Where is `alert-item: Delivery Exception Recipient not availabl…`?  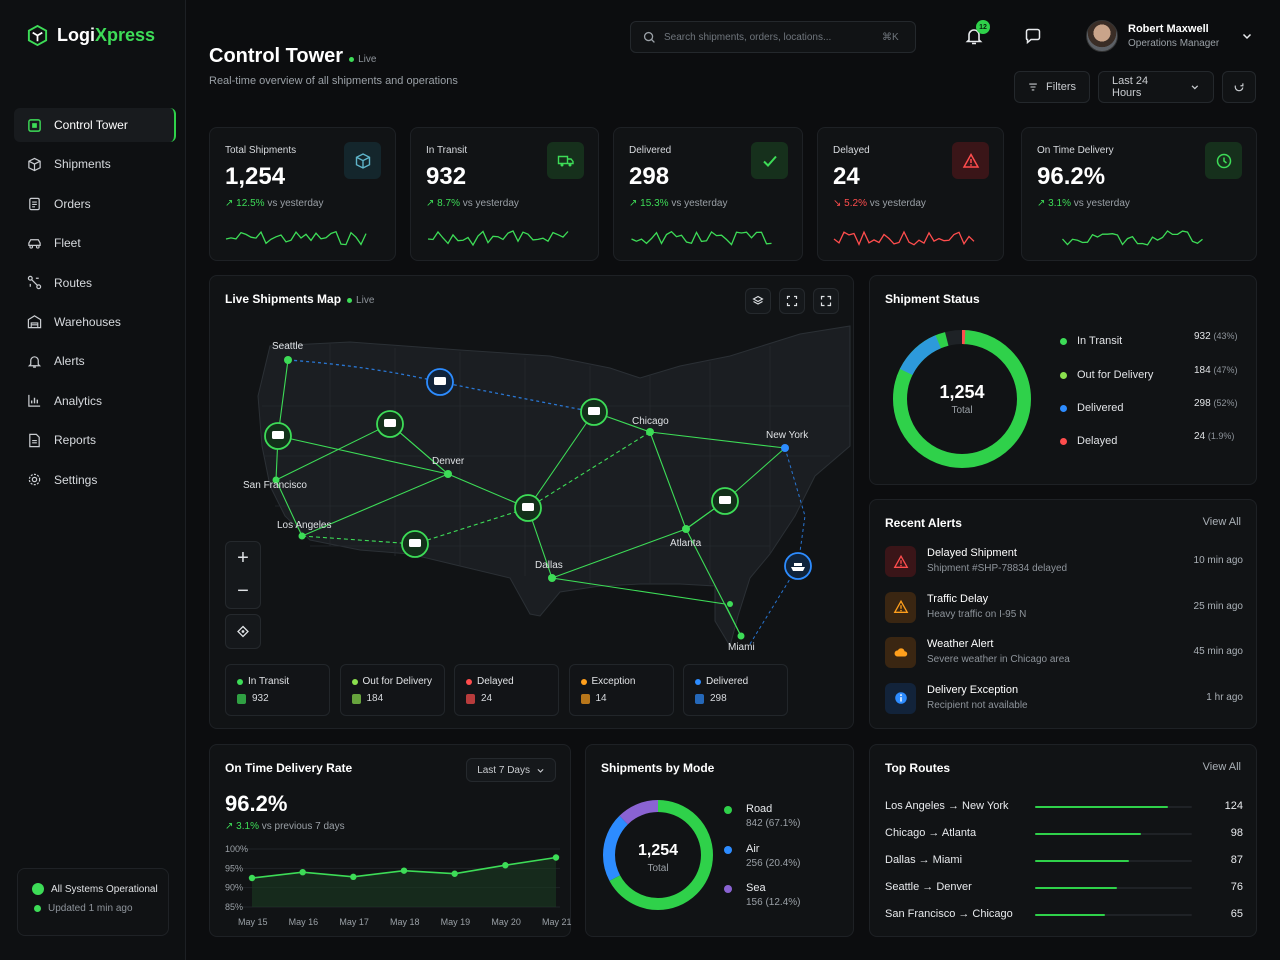 alert-item: Delivery Exception Recipient not availabl… is located at coordinates (1064, 699).